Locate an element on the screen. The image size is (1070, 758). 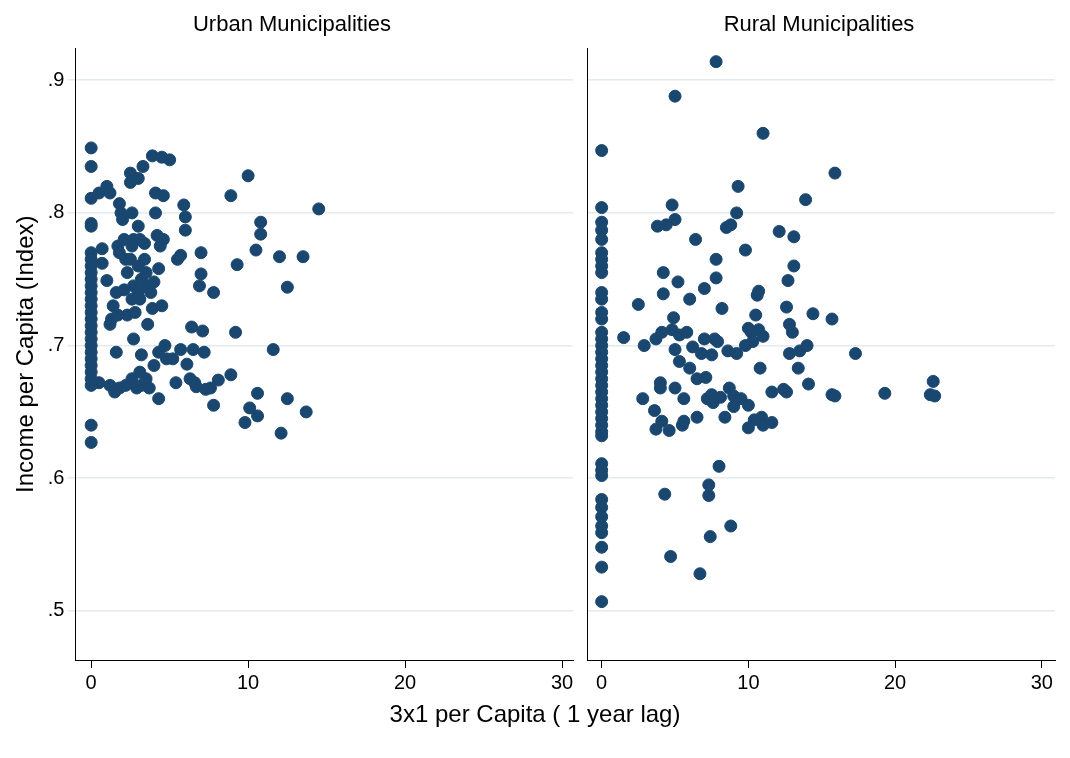
y-tick-label: .7 is located at coordinates (56, 344).